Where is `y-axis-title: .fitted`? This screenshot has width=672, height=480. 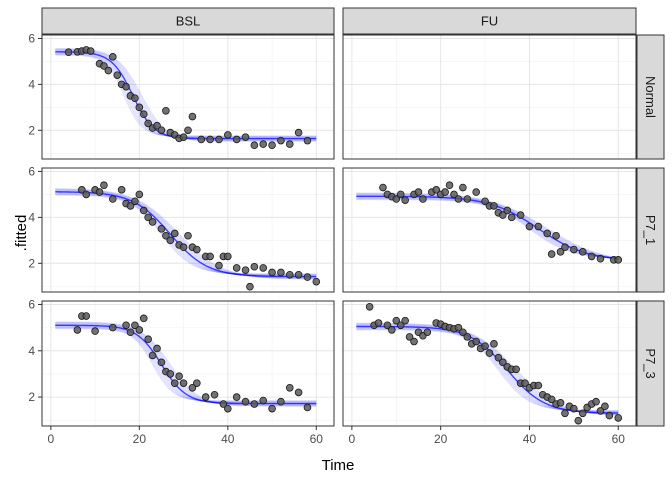
y-axis-title: .fitted is located at coordinates (21, 233).